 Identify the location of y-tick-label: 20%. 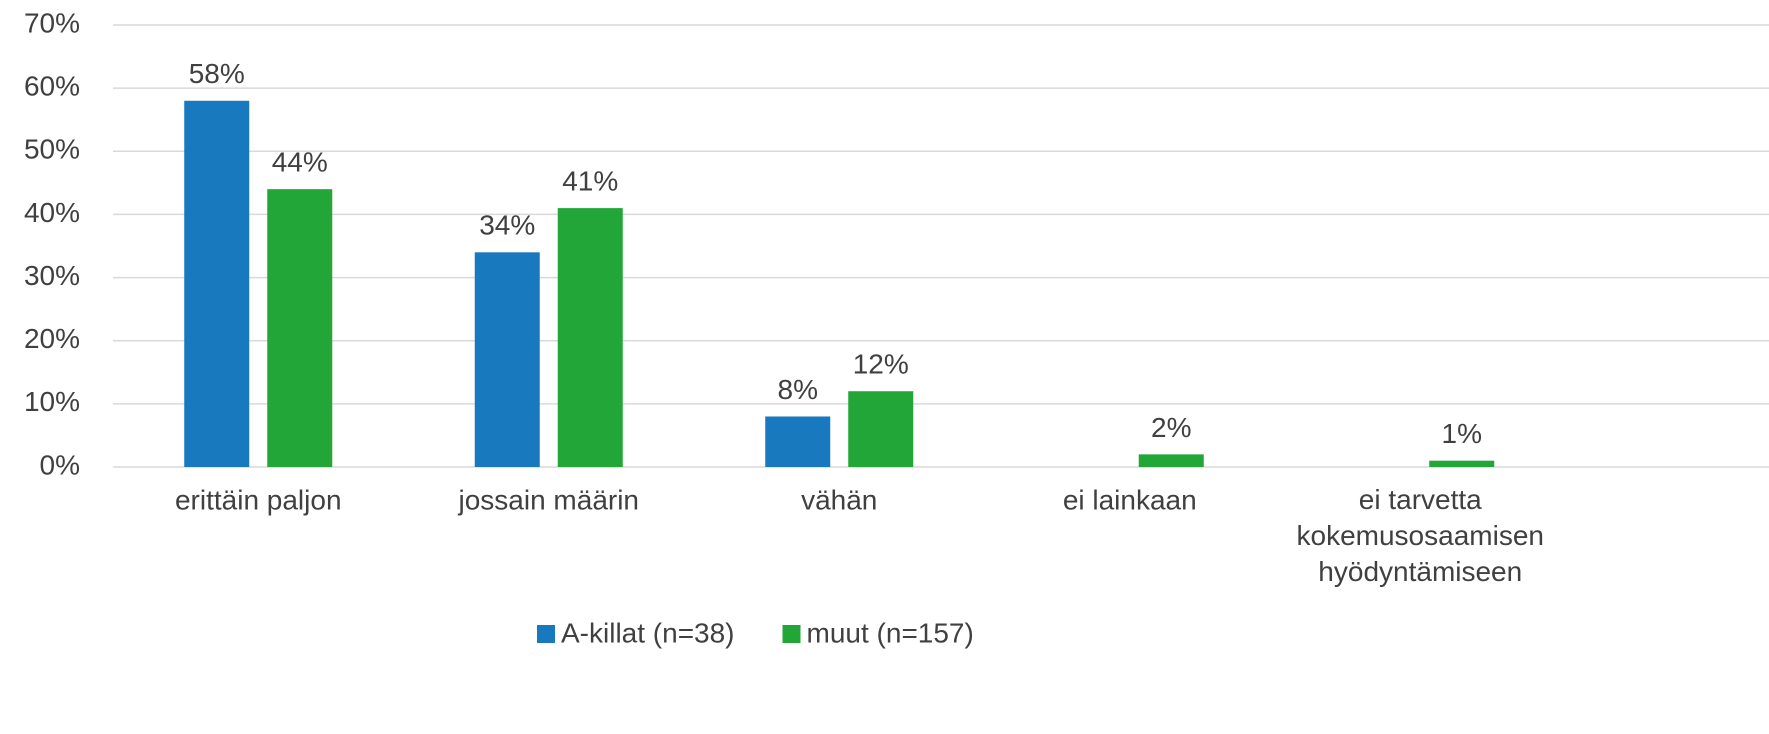
(52, 338).